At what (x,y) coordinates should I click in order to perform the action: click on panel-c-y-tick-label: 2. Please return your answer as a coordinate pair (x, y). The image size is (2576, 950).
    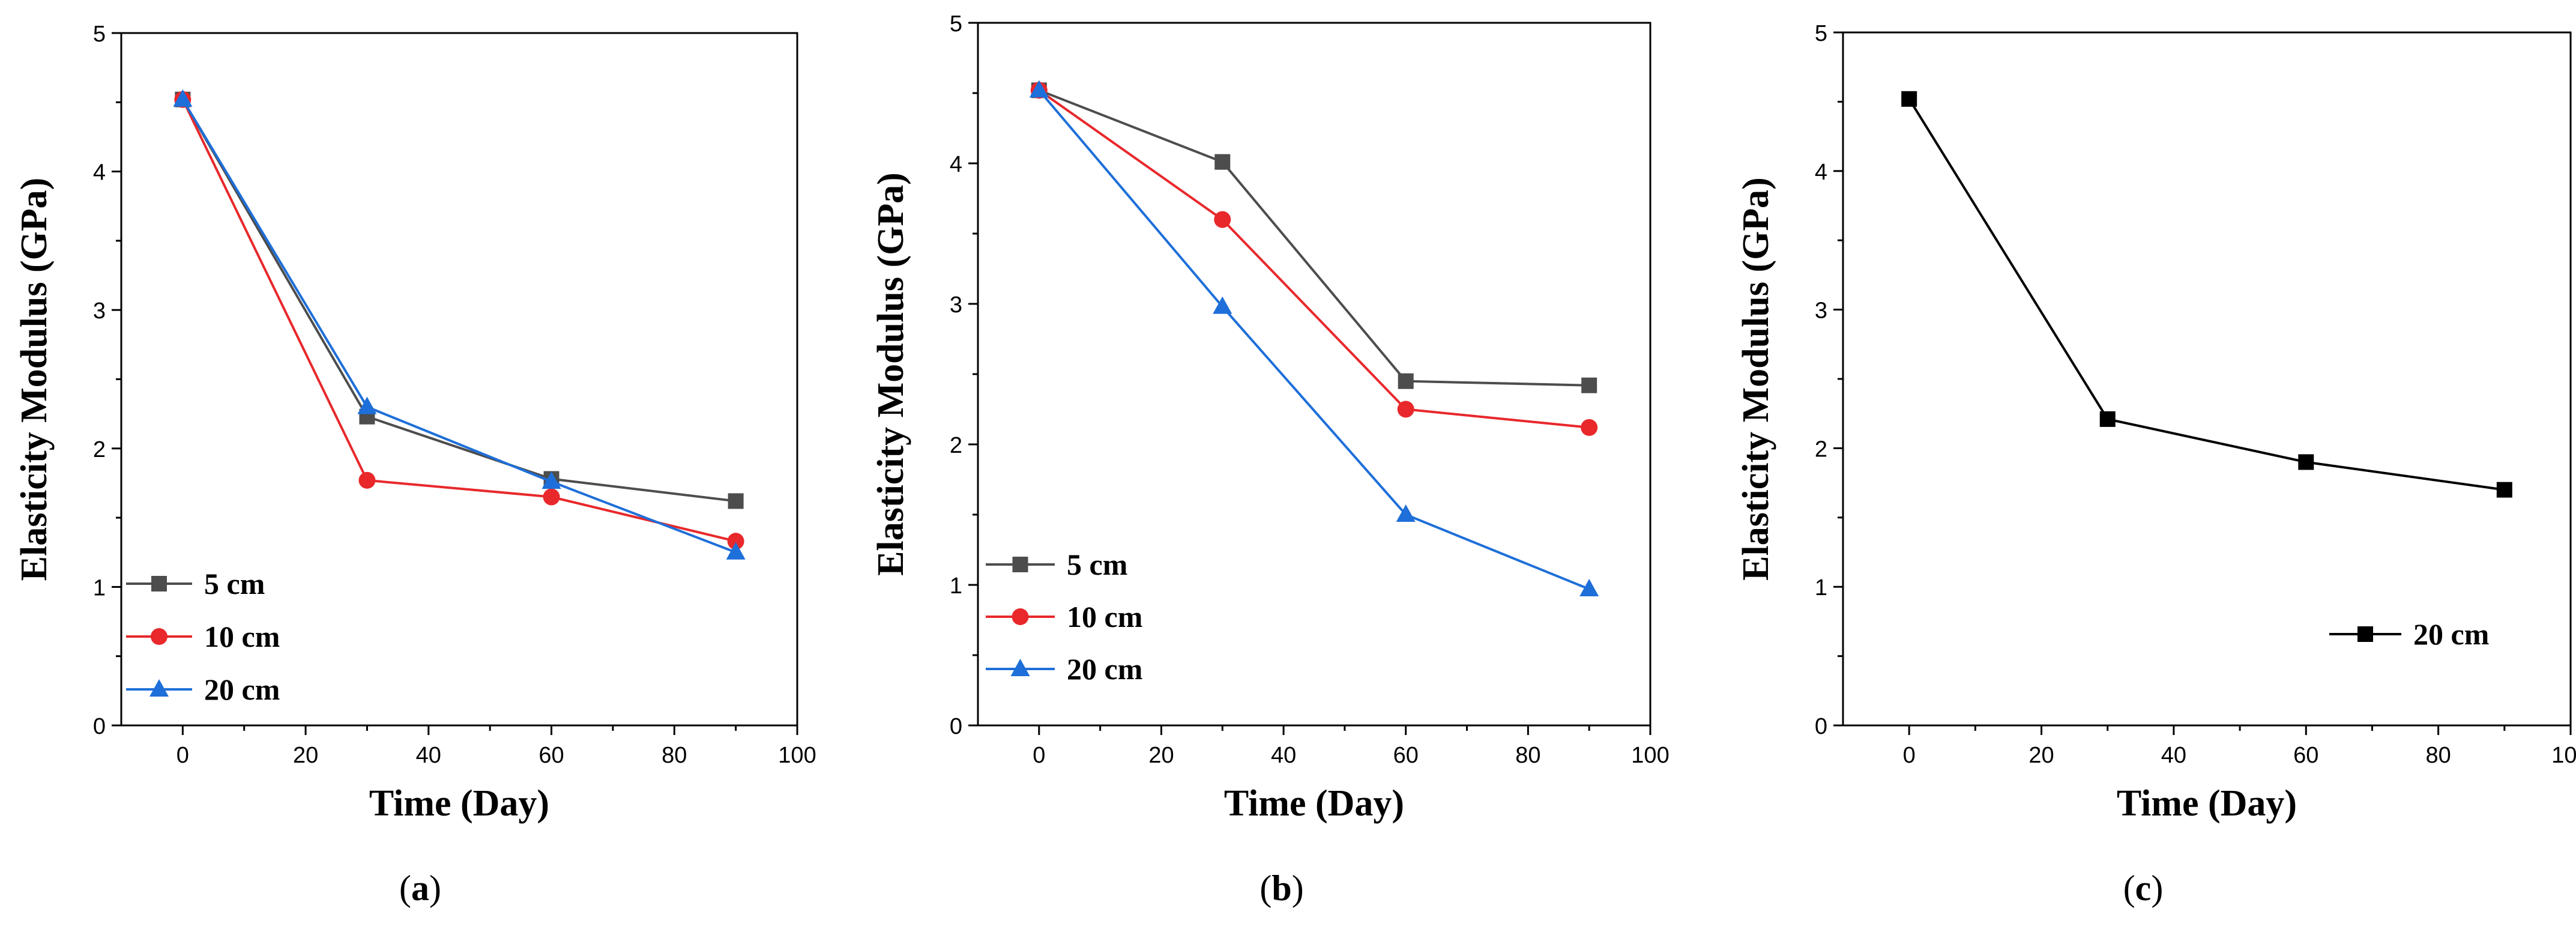
    Looking at the image, I should click on (1821, 449).